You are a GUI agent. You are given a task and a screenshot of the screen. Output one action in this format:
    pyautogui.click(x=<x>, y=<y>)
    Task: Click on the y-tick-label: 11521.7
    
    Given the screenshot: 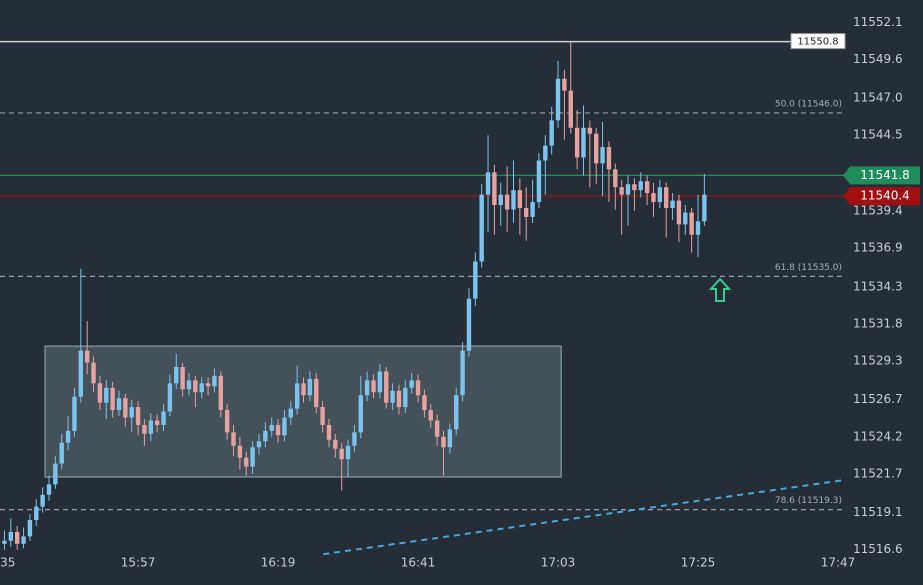 What is the action you would take?
    pyautogui.click(x=878, y=473)
    